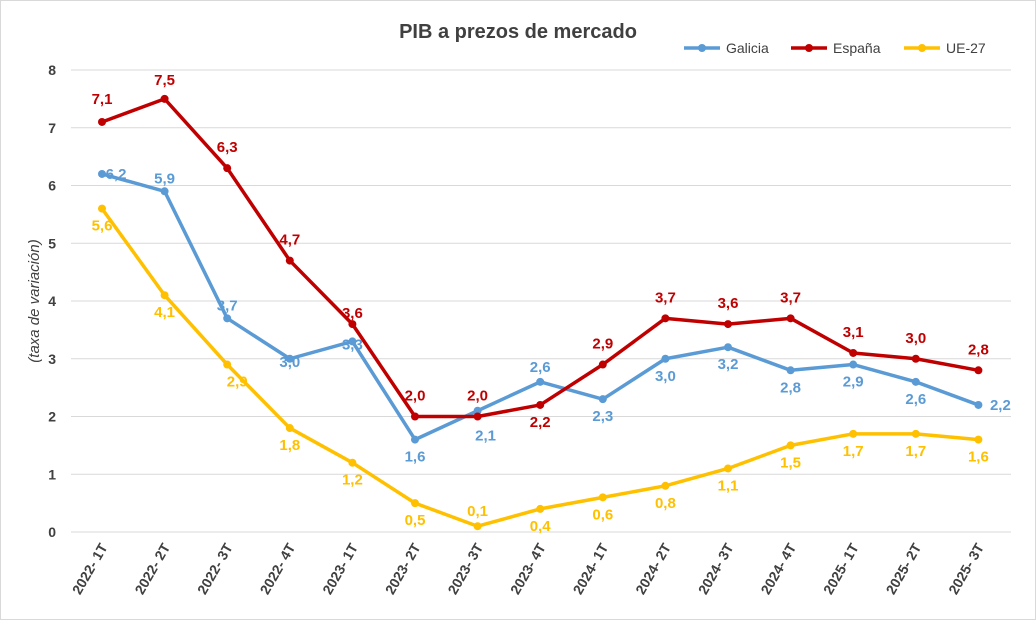  I want to click on data-label: 0,6, so click(602, 514).